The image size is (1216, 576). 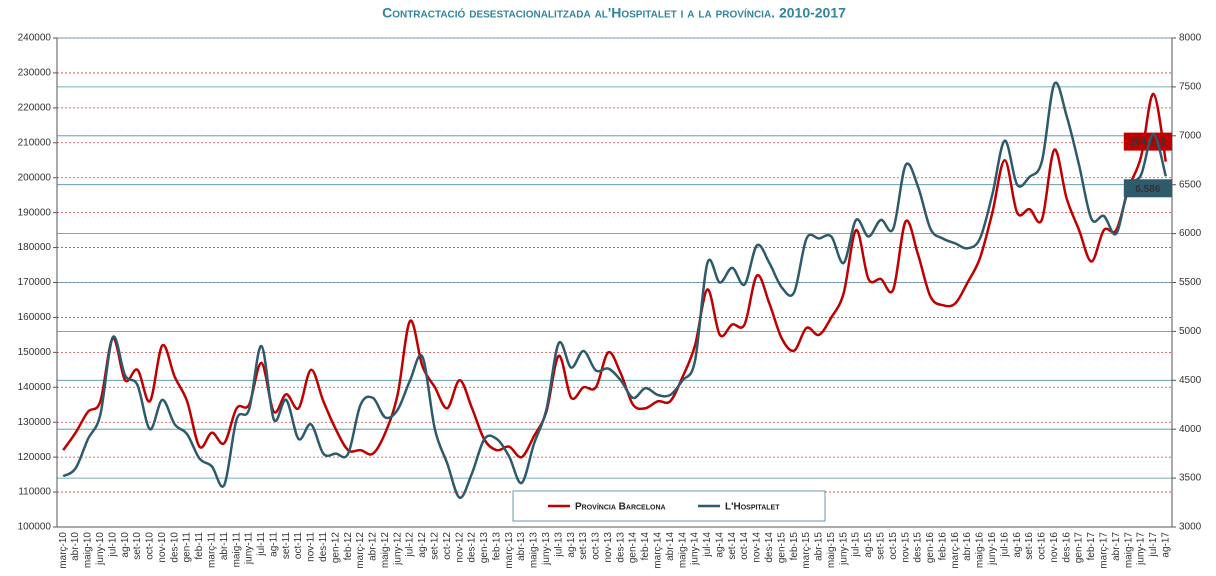 I want to click on x-tick-label: ag-17, so click(x=1165, y=545).